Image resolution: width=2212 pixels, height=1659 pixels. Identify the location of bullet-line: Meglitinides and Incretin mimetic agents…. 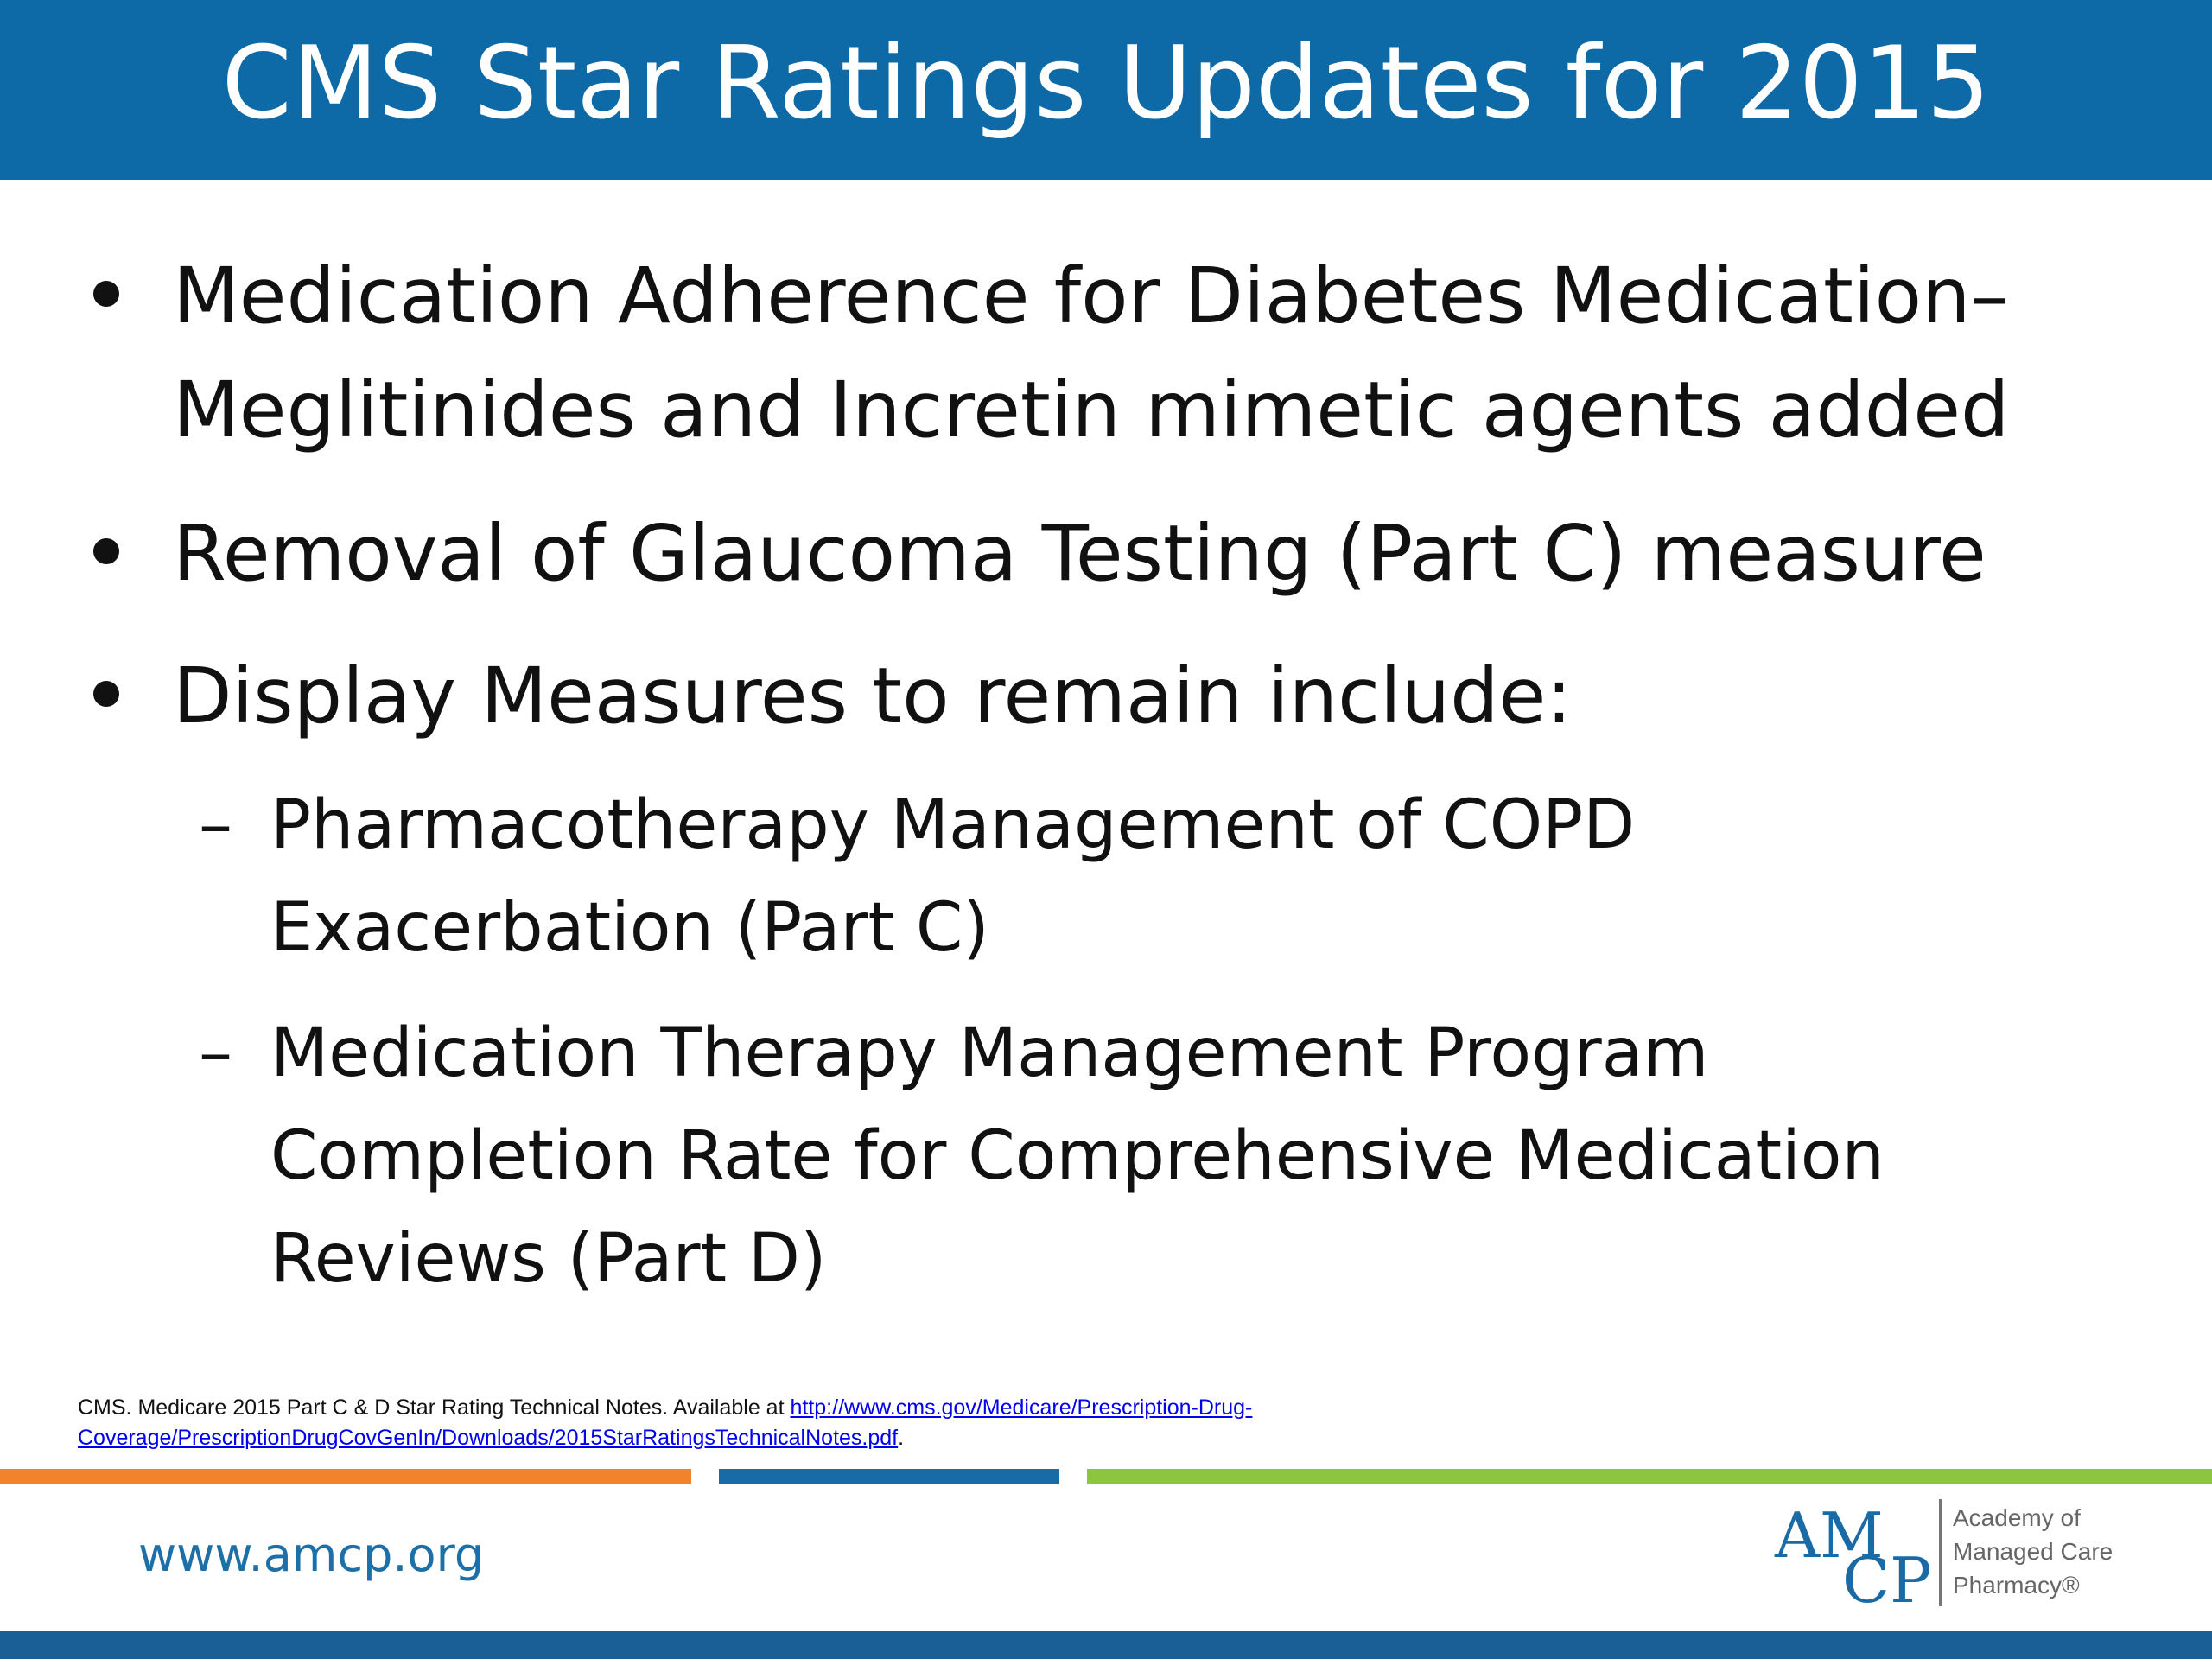
(1091, 409).